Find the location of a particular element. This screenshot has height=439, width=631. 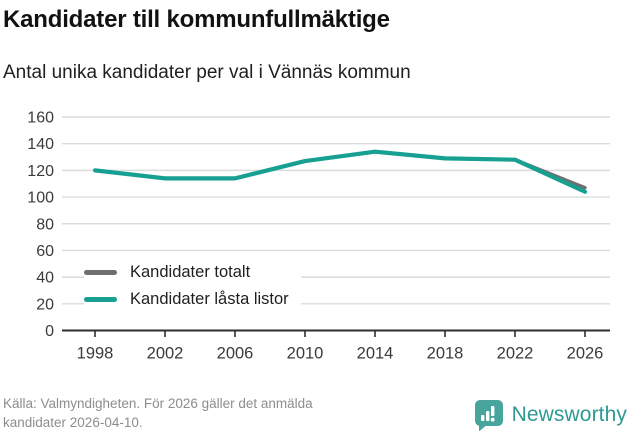

newsworthy-logo: Newsworthy is located at coordinates (550, 415).